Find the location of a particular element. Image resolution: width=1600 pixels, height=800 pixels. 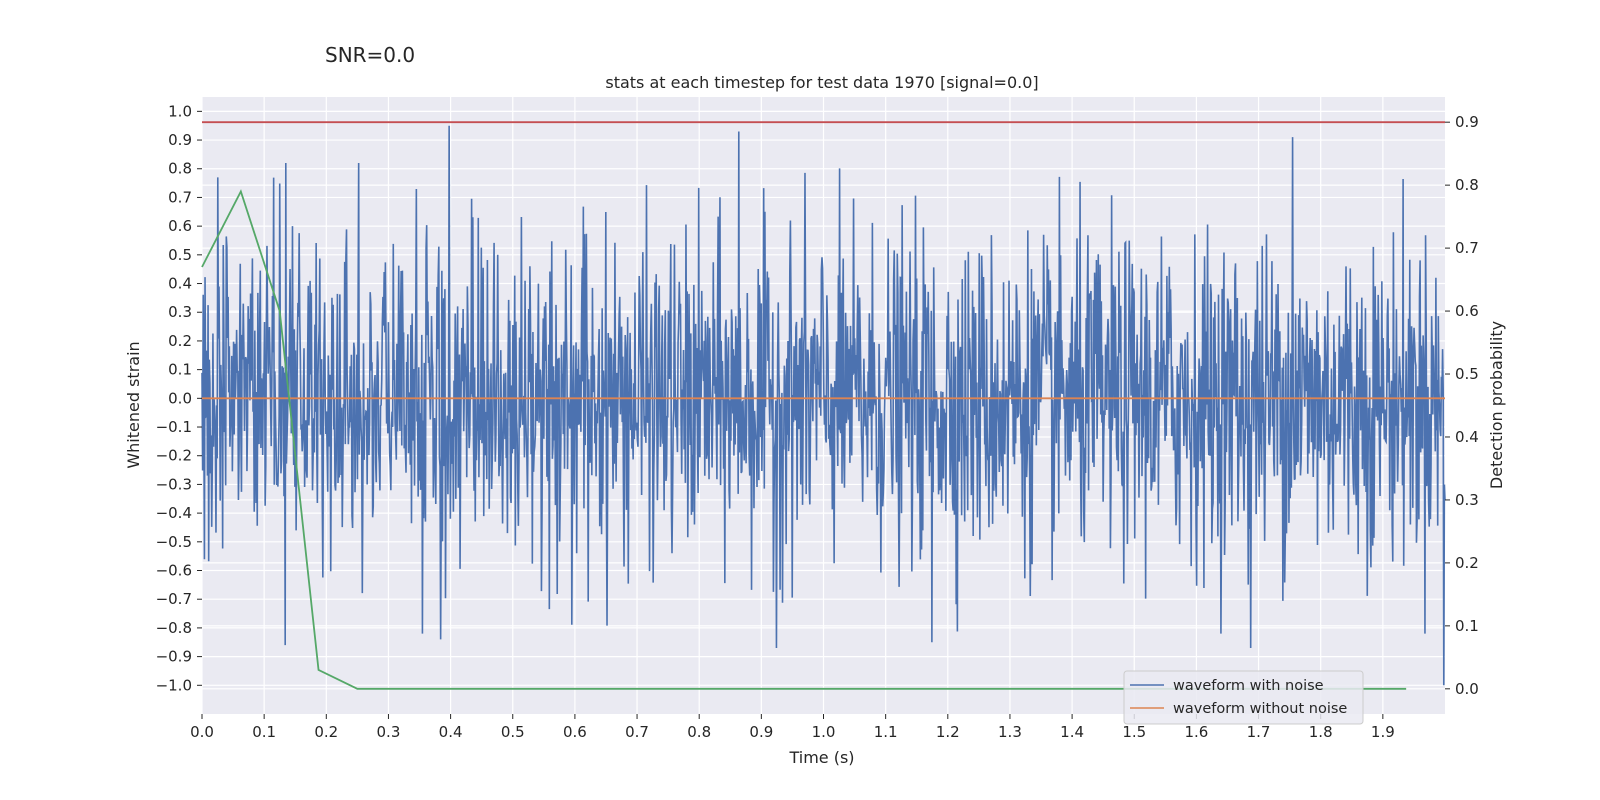

left-y-tick-label: −0.5 is located at coordinates (174, 542).